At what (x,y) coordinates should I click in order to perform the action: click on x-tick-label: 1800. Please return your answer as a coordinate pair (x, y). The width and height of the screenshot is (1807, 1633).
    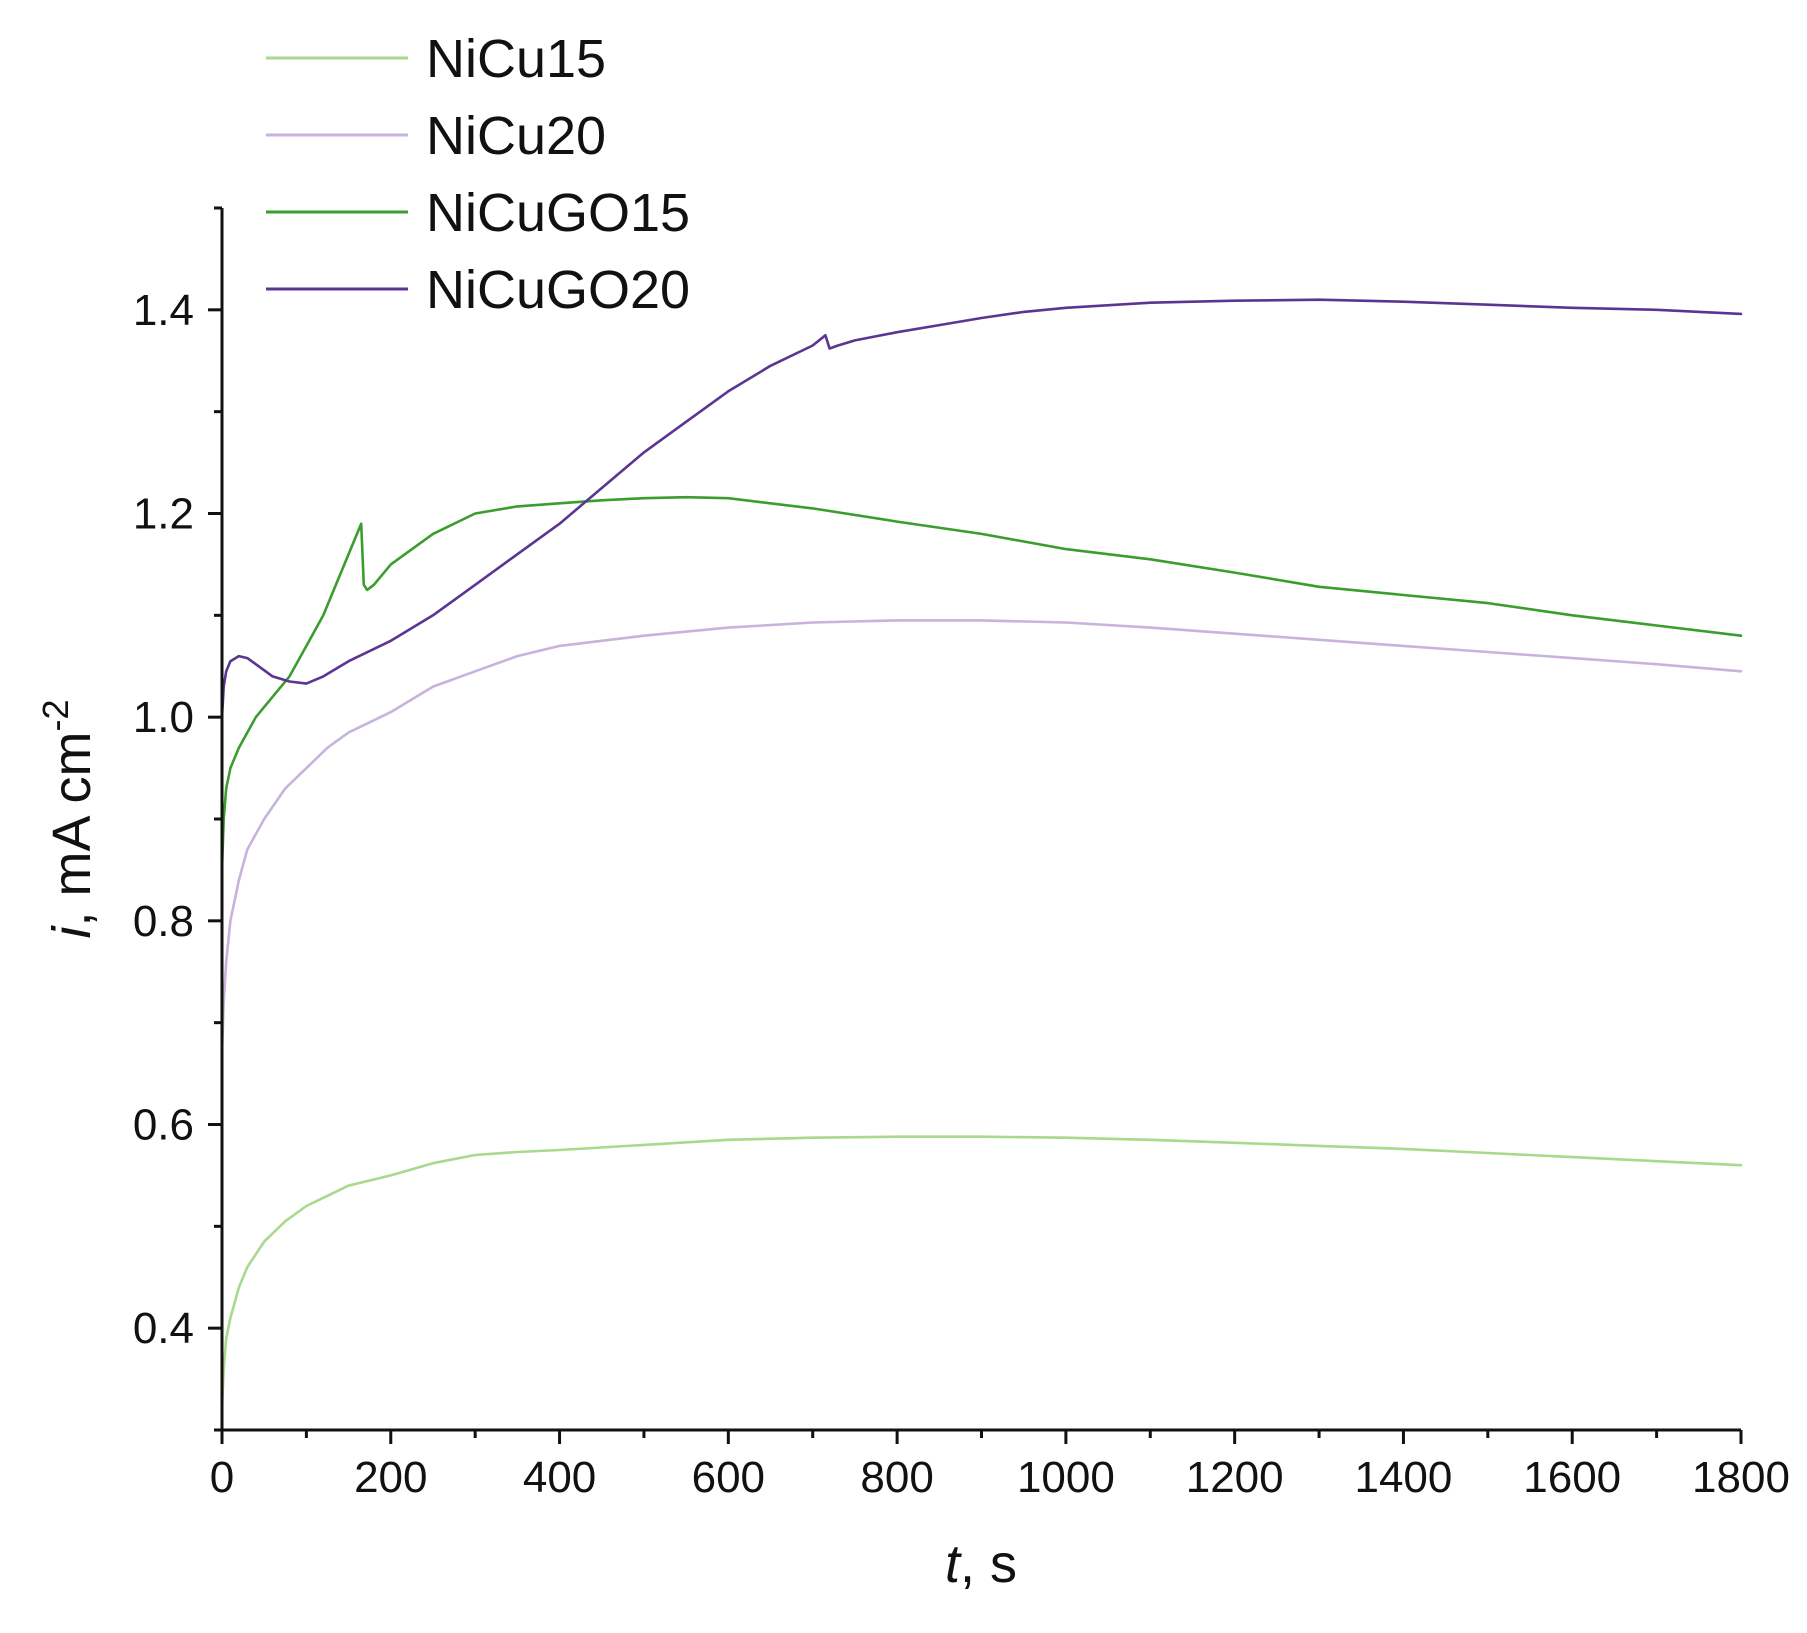
    Looking at the image, I should click on (1741, 1477).